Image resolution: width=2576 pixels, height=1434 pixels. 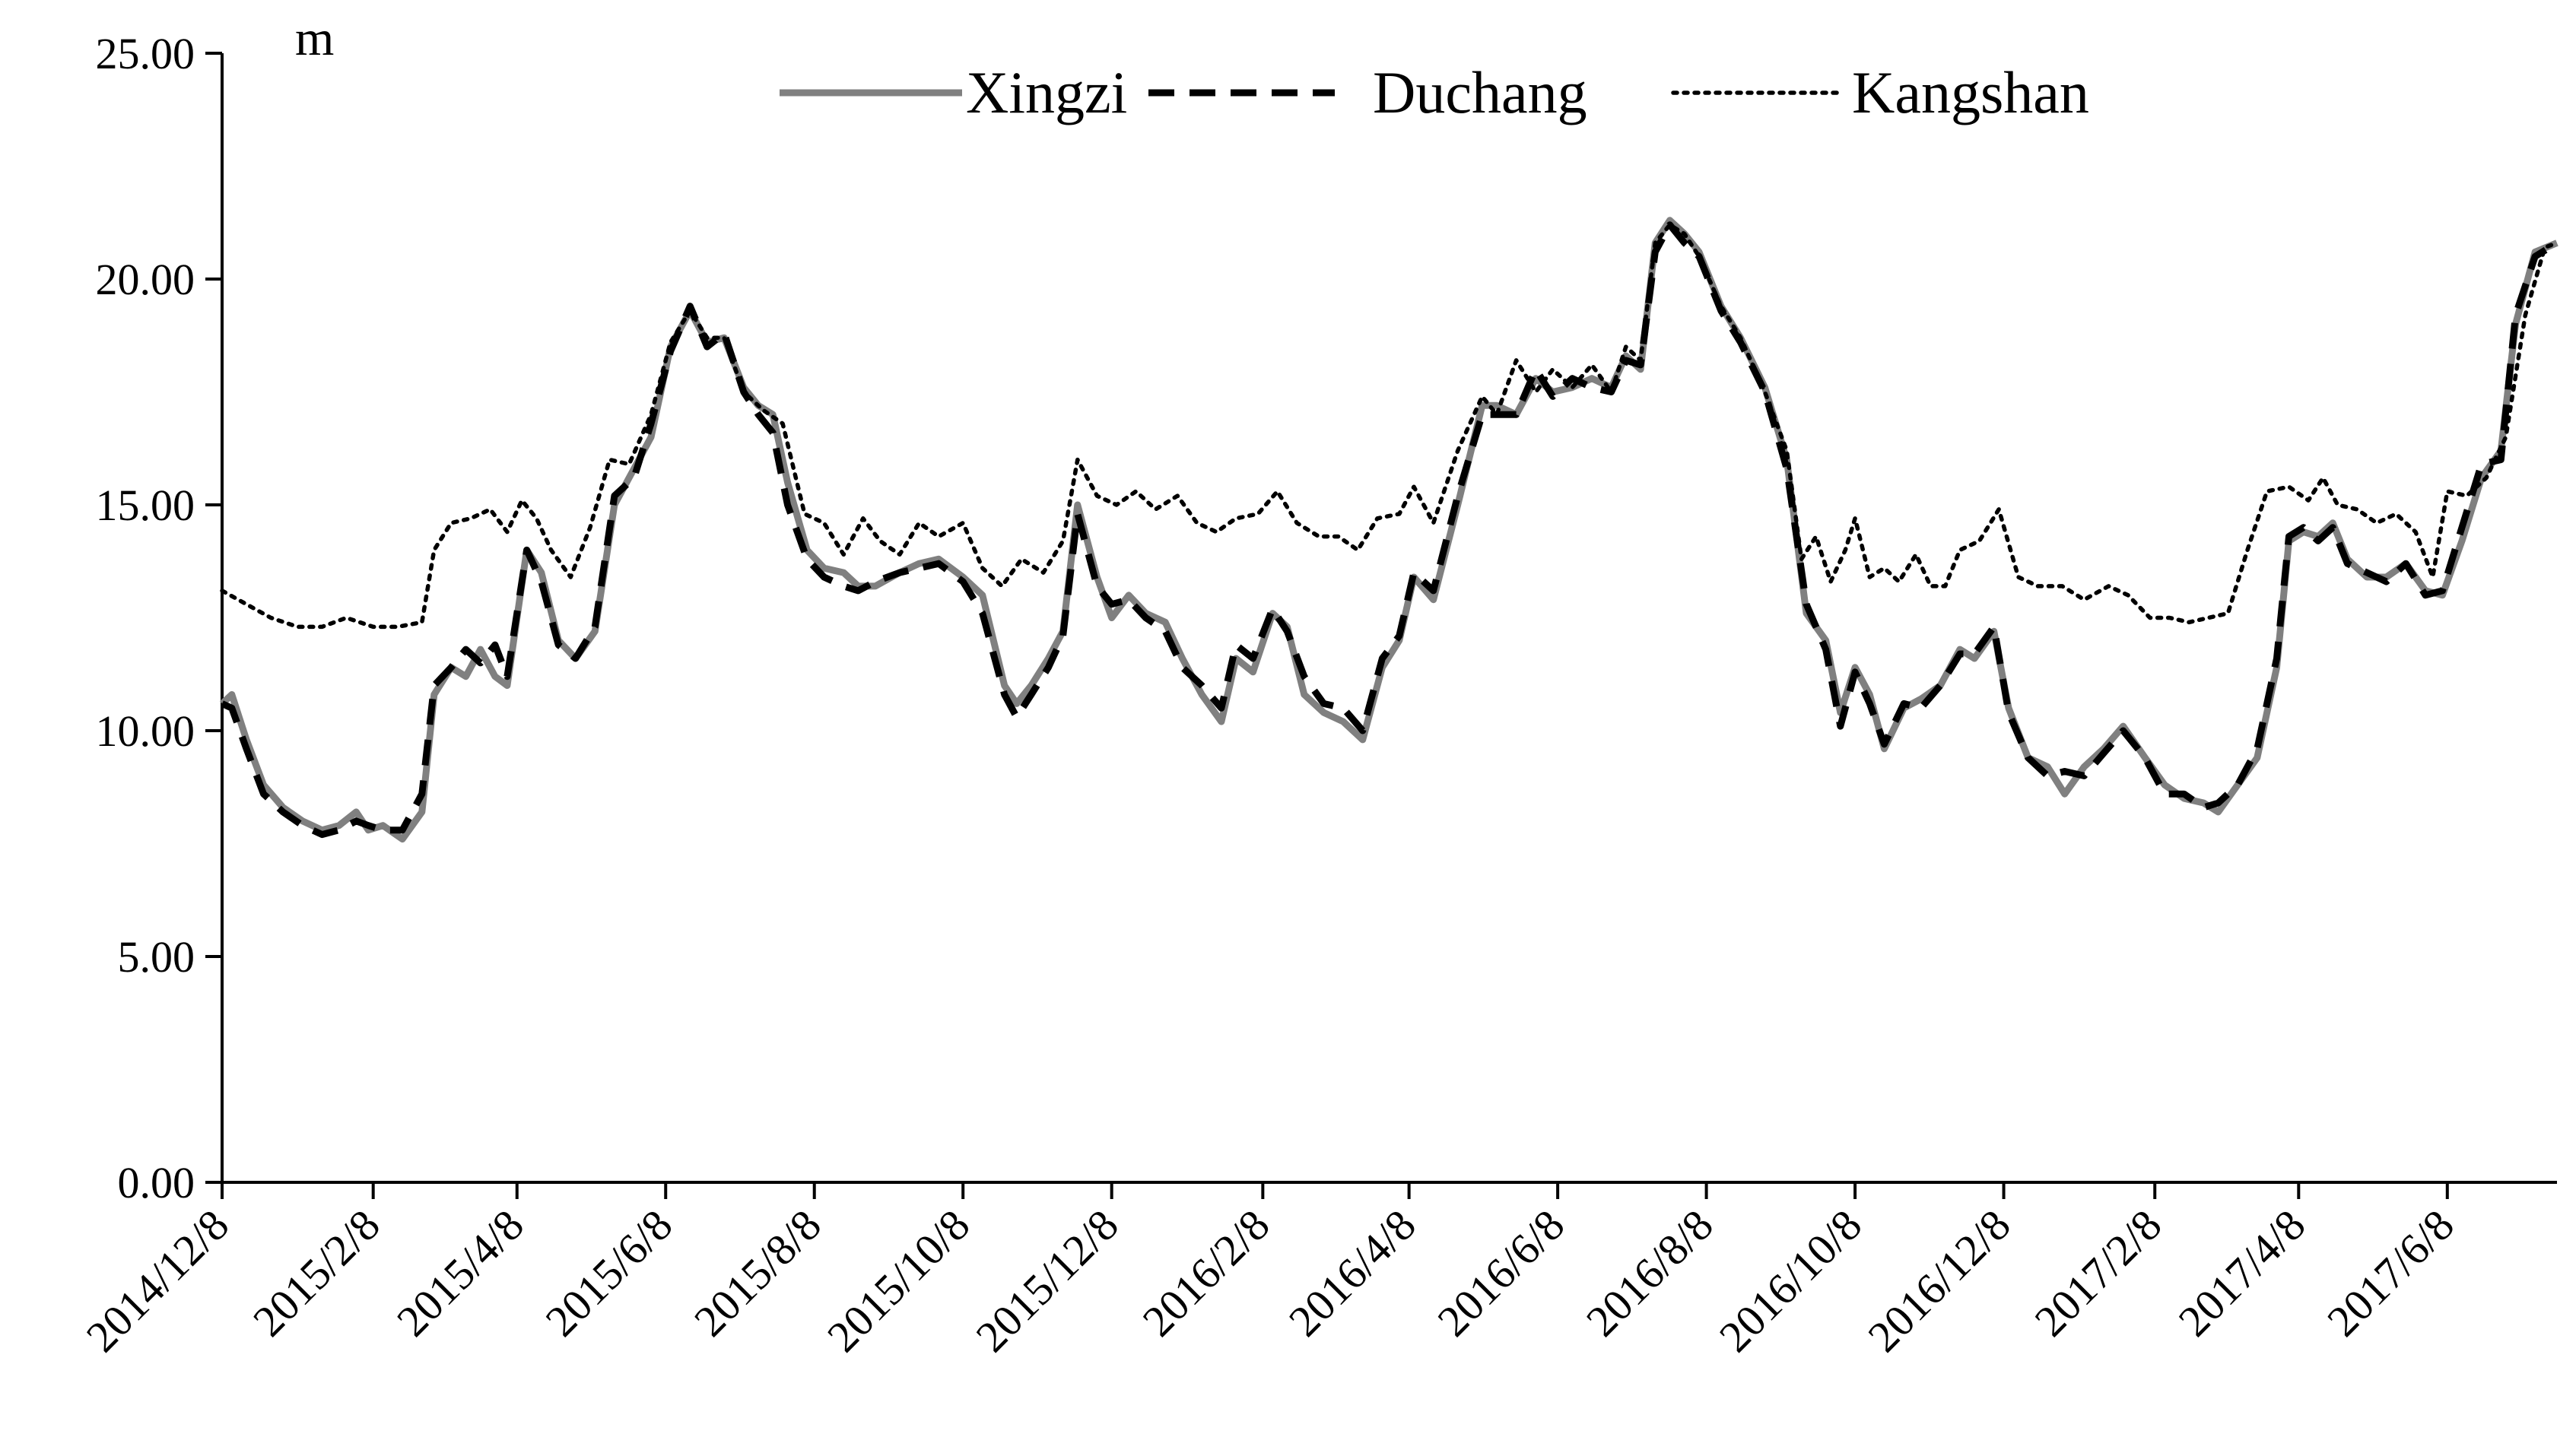 What do you see at coordinates (1480, 92) in the screenshot?
I see `legend-label-duchang: Duchang` at bounding box center [1480, 92].